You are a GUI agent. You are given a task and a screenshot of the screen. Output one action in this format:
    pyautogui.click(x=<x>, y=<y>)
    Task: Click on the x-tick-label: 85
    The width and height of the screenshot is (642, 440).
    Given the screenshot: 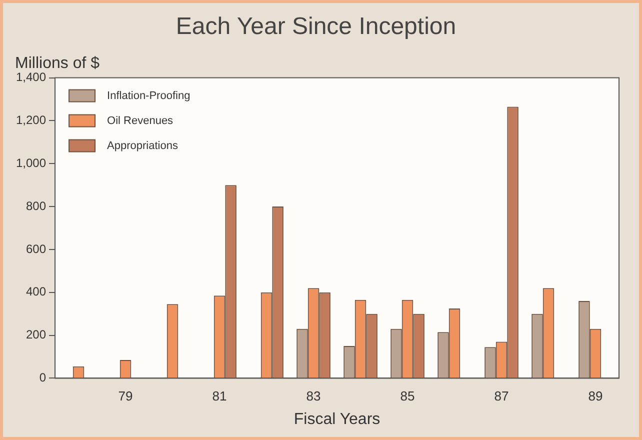 What is the action you would take?
    pyautogui.click(x=407, y=396)
    